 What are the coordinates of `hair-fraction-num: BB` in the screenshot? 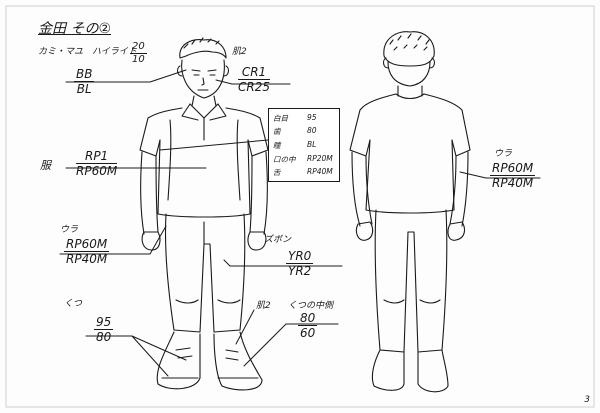 It's located at (84, 74).